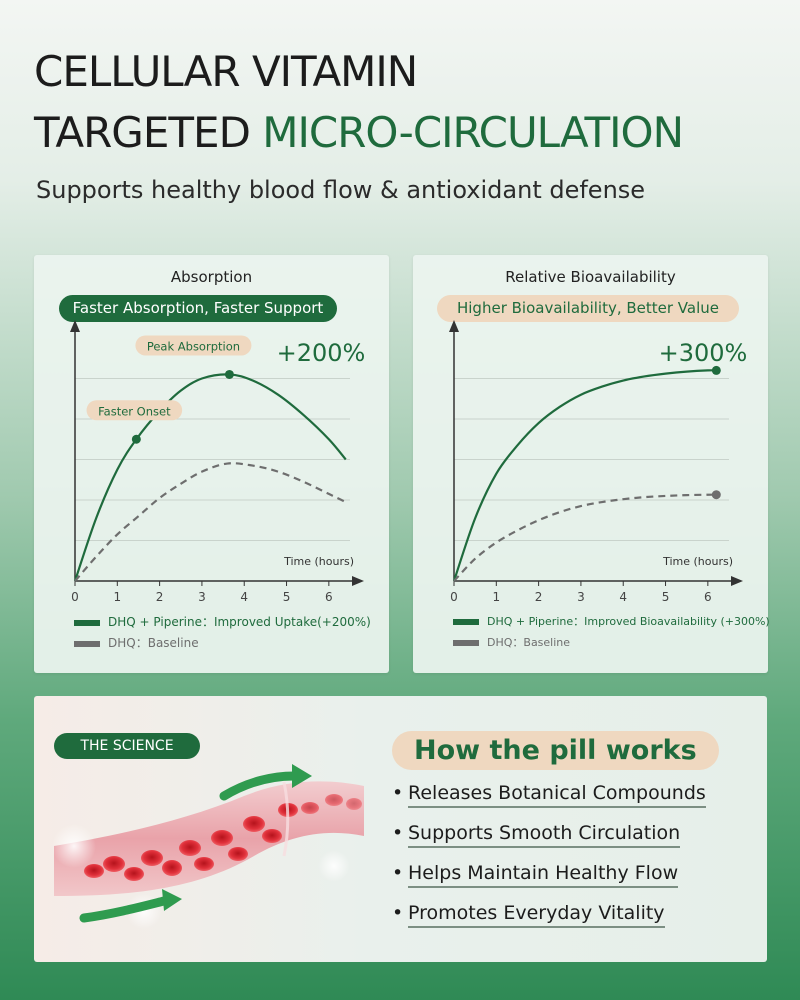  I want to click on title-line-1: CELLULAR VITAMIN, so click(226, 71).